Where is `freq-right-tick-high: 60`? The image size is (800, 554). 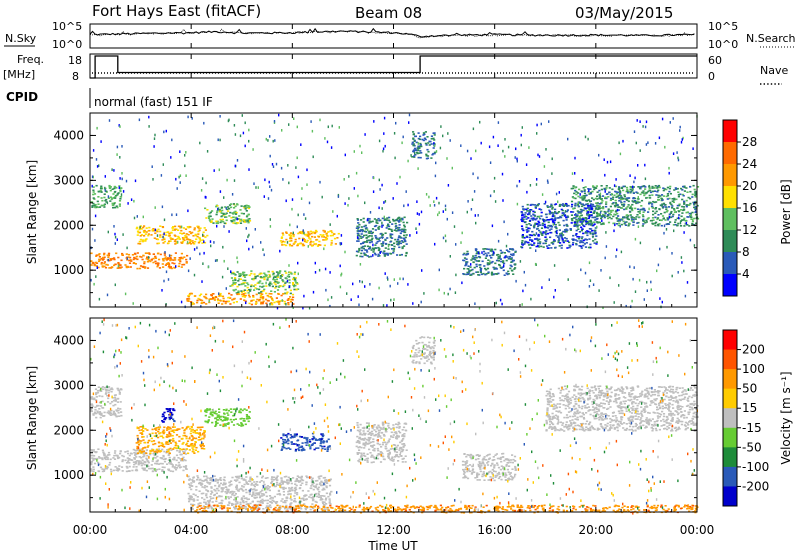 freq-right-tick-high: 60 is located at coordinates (715, 60).